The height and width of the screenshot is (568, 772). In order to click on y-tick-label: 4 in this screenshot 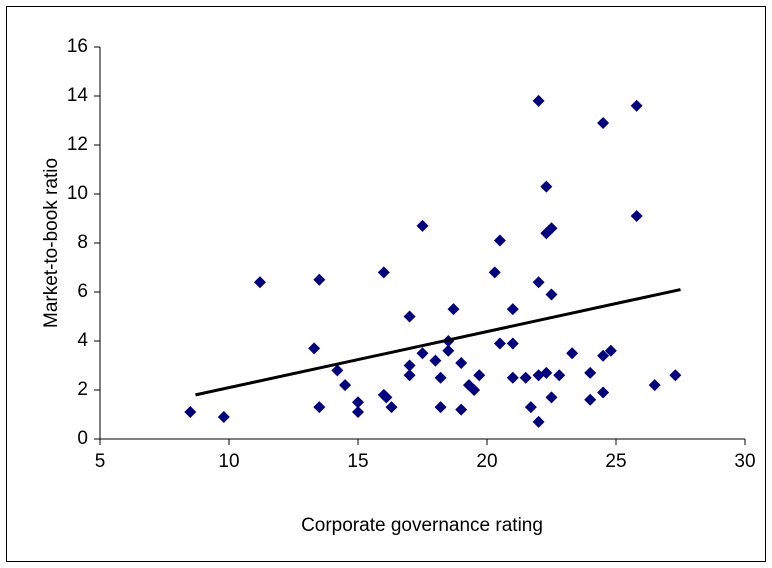, I will do `click(82, 340)`.